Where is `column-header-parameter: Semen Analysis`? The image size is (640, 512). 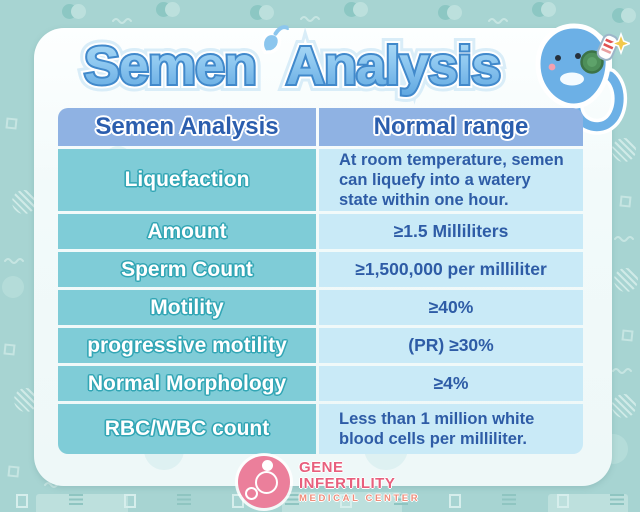 column-header-parameter: Semen Analysis is located at coordinates (187, 127).